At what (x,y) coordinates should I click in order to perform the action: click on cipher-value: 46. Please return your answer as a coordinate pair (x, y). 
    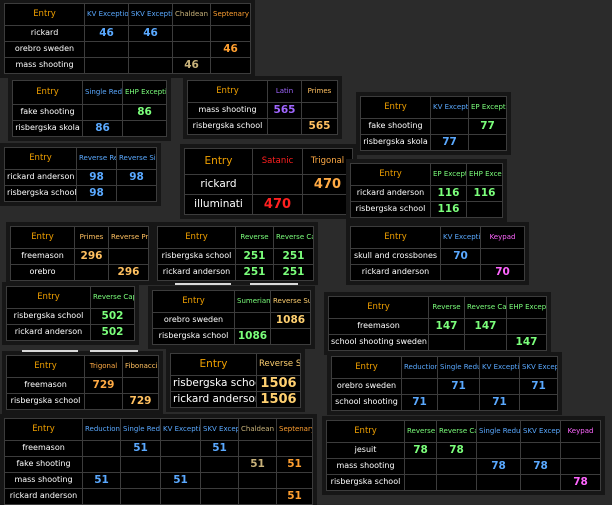
    Looking at the image, I should click on (150, 33).